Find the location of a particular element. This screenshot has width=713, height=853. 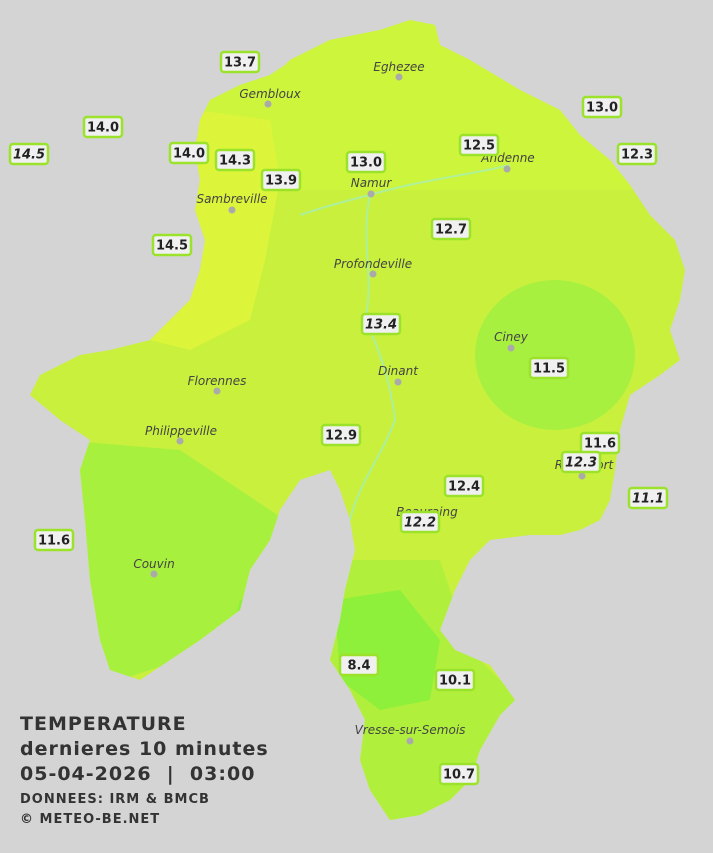

station-value: 11.1 is located at coordinates (648, 499).